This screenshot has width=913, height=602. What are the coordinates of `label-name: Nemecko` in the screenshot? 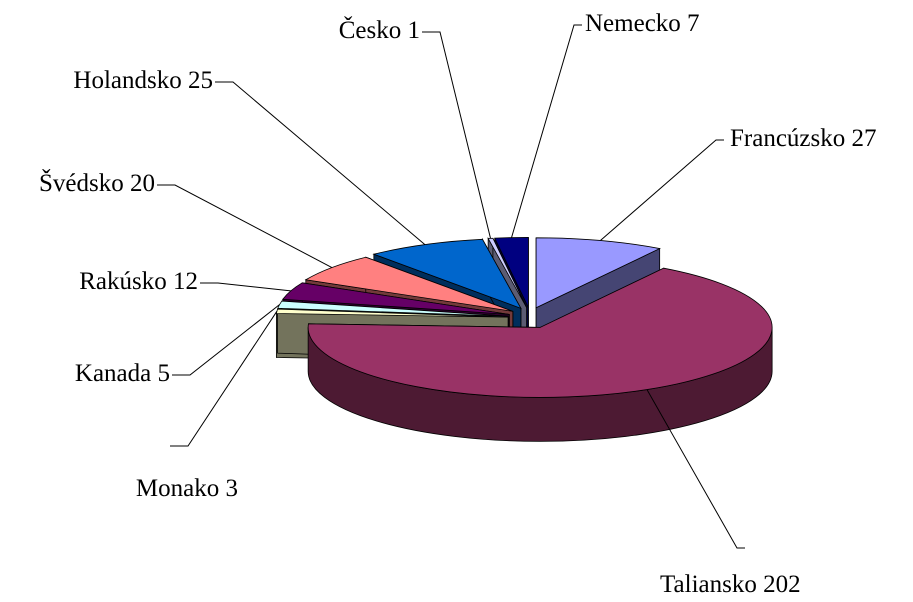 It's located at (633, 23).